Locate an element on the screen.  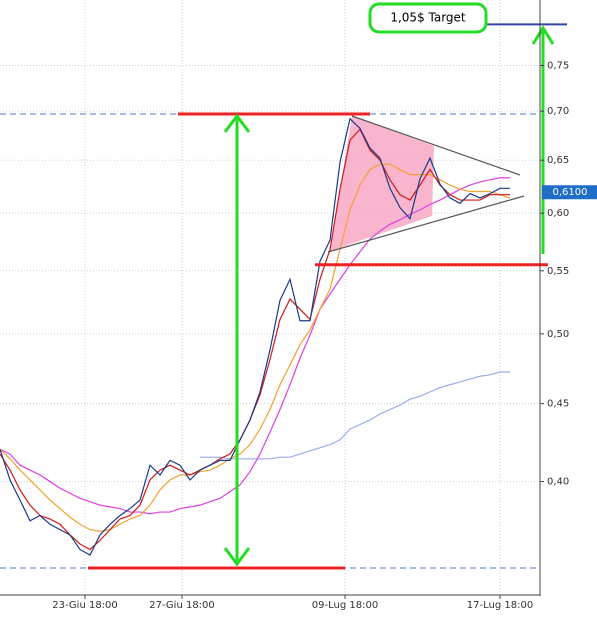
y-tick-label: 0,60 is located at coordinates (558, 213).